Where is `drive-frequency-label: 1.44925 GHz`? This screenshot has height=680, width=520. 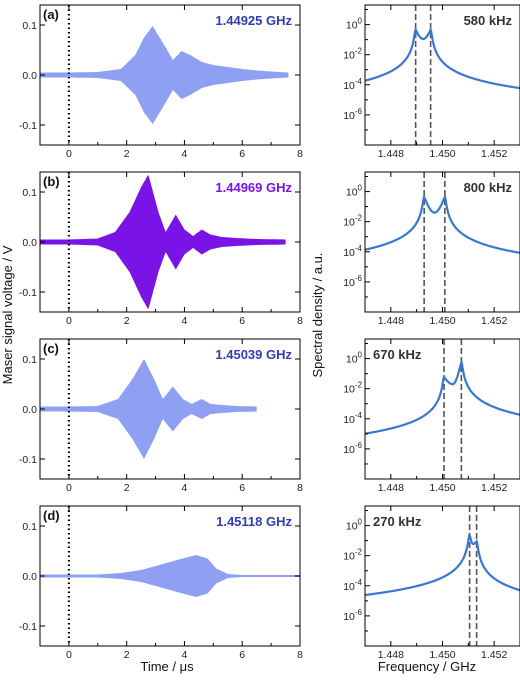 drive-frequency-label: 1.44925 GHz is located at coordinates (253, 20).